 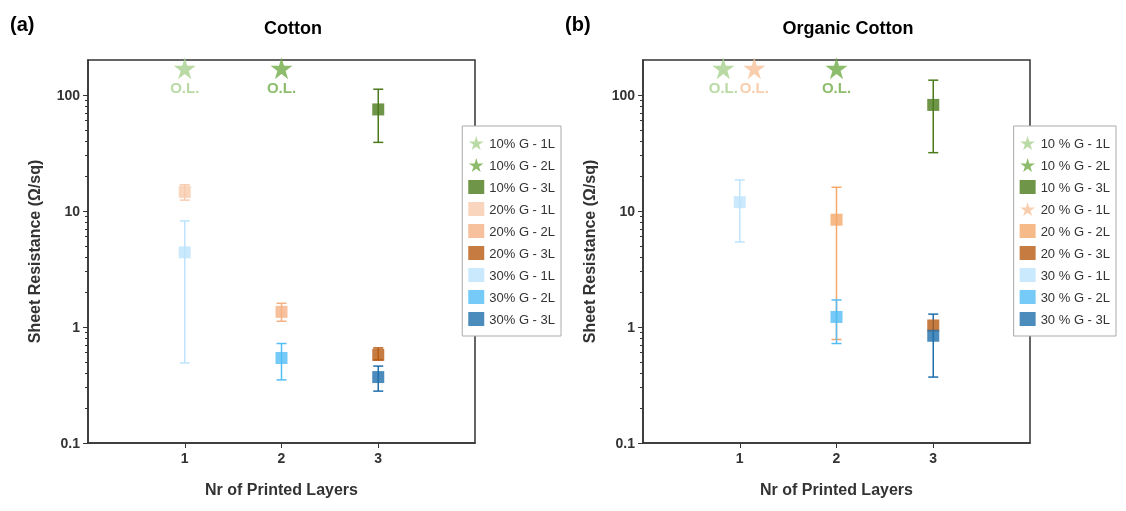 I want to click on legend-label: 10 % G - 2L, so click(x=1075, y=165).